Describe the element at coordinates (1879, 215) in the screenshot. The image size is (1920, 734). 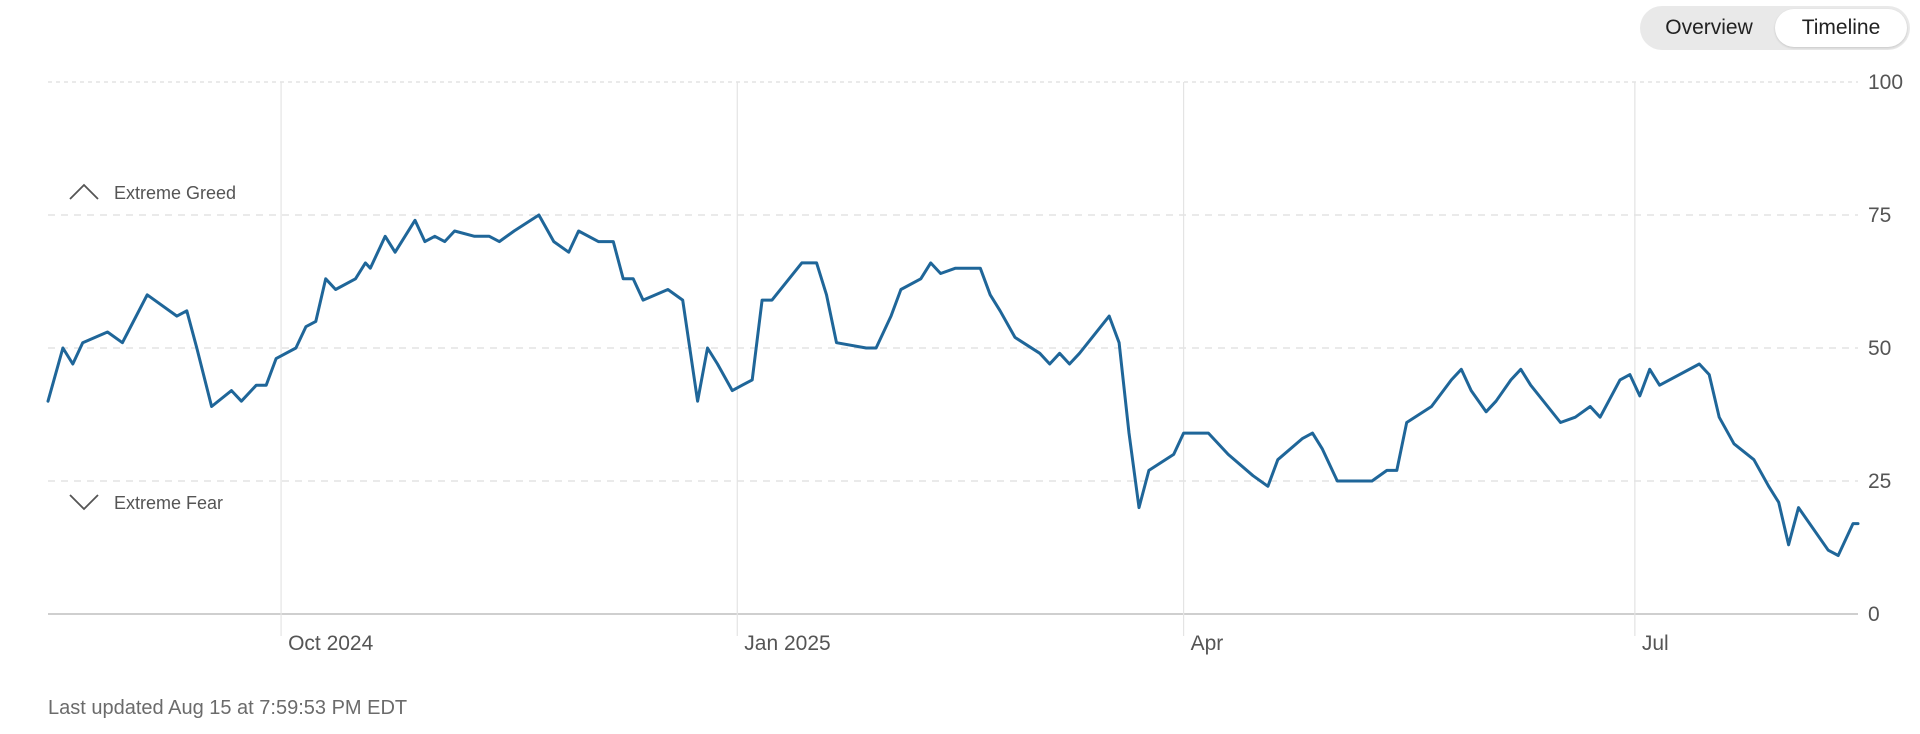
I see `y-tick-label-75: 75` at that location.